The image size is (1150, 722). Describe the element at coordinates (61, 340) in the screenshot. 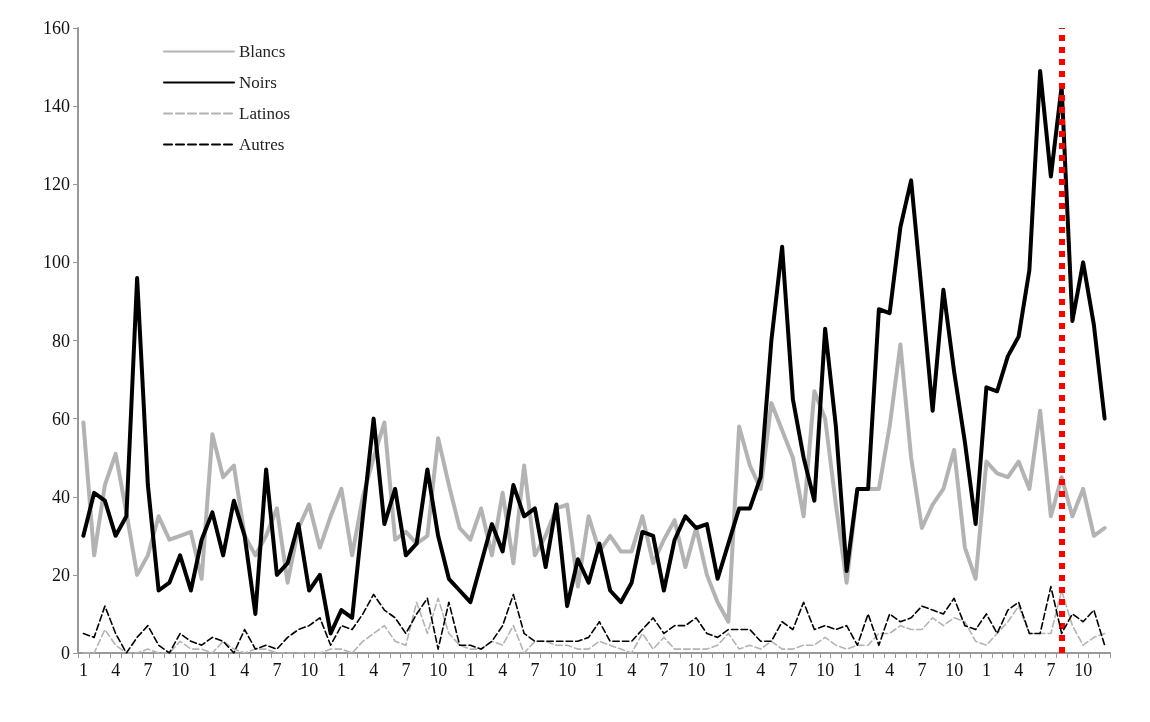

I see `y-tick-label: 80` at that location.